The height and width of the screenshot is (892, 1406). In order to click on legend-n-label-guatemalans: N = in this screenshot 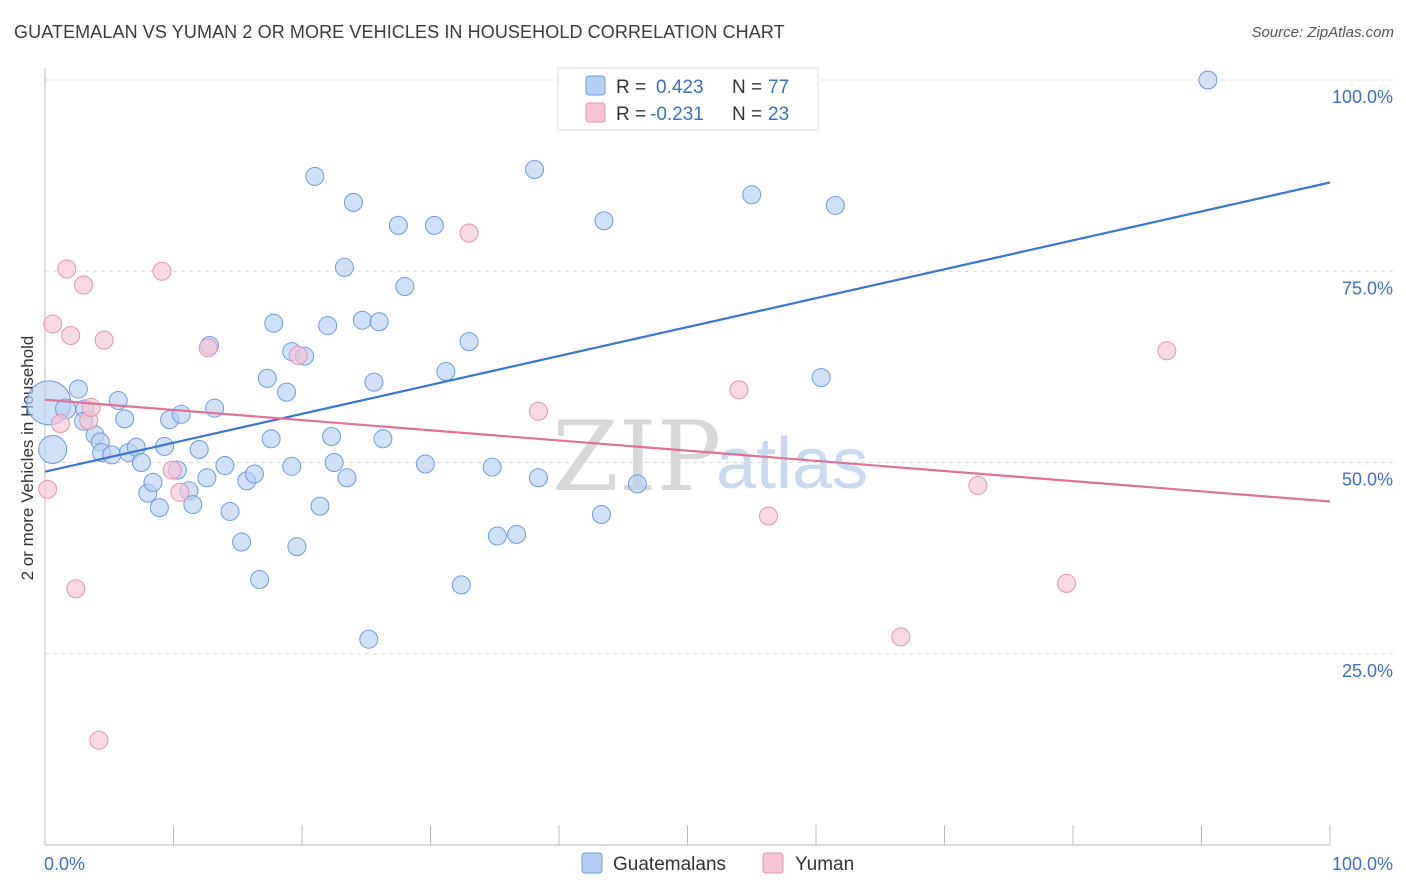, I will do `click(747, 87)`.